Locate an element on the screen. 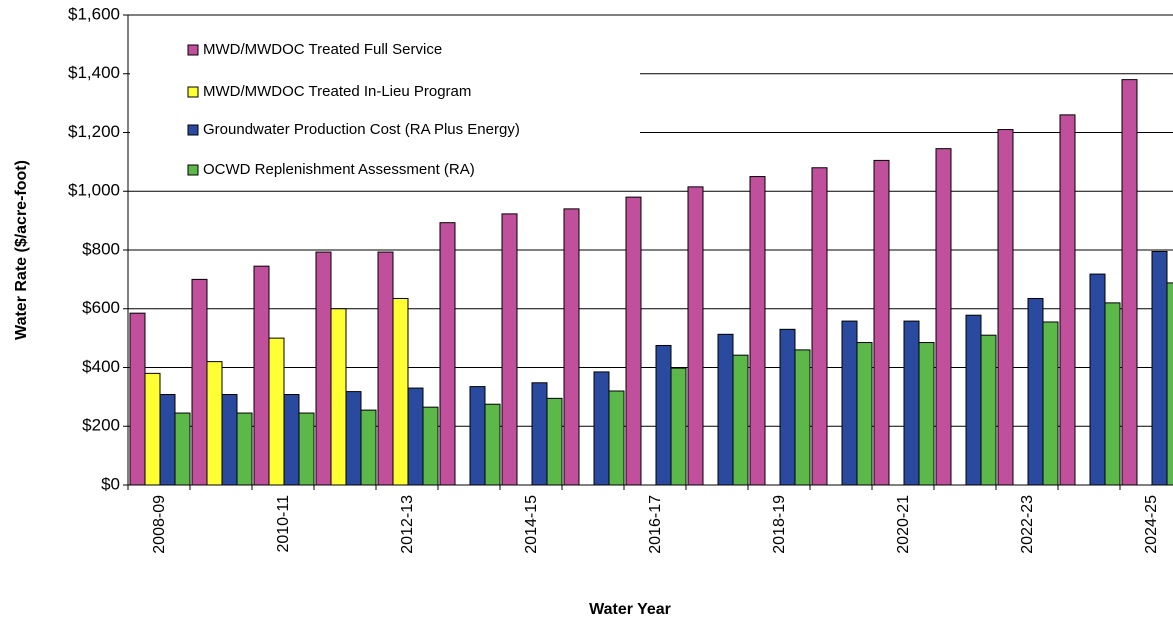  legend-box is located at coordinates (385, 102).